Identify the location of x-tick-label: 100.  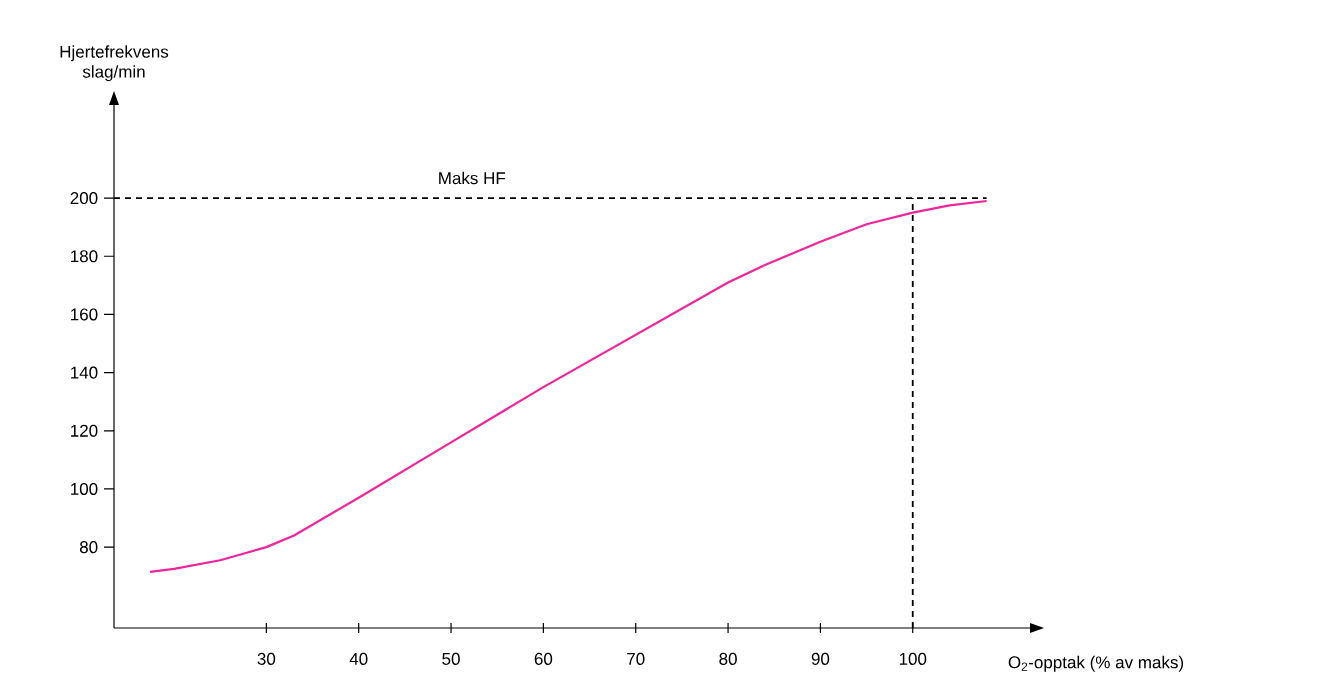
(913, 658).